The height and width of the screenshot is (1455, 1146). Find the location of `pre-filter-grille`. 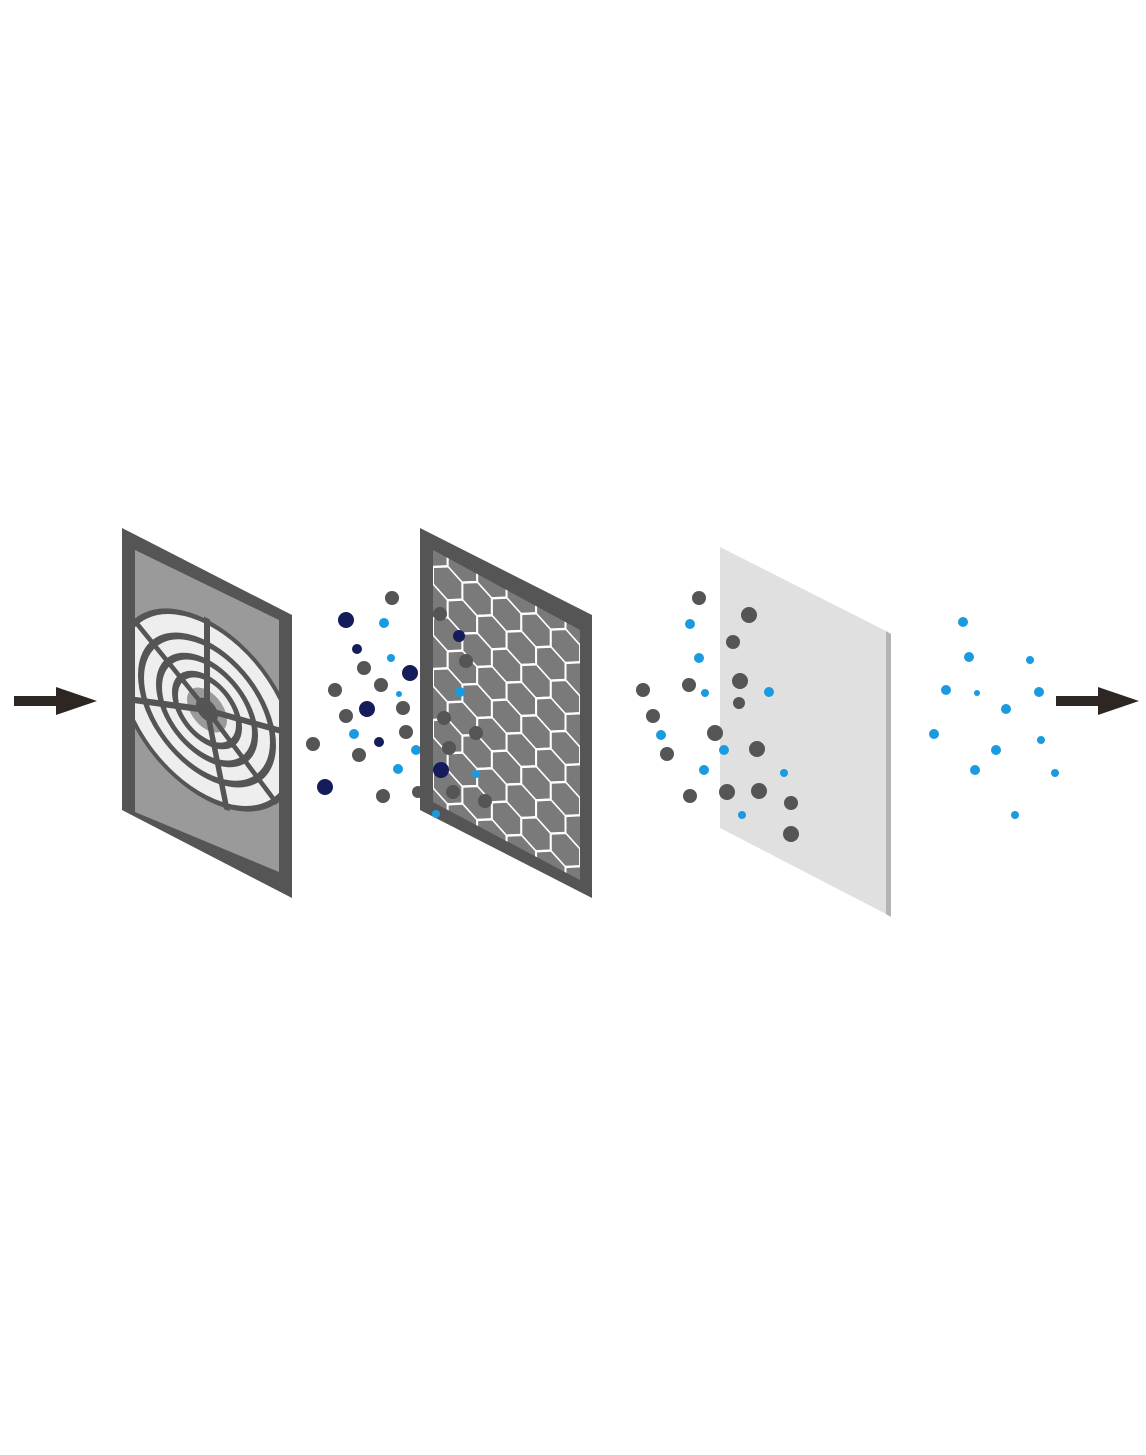

pre-filter-grille is located at coordinates (207, 713).